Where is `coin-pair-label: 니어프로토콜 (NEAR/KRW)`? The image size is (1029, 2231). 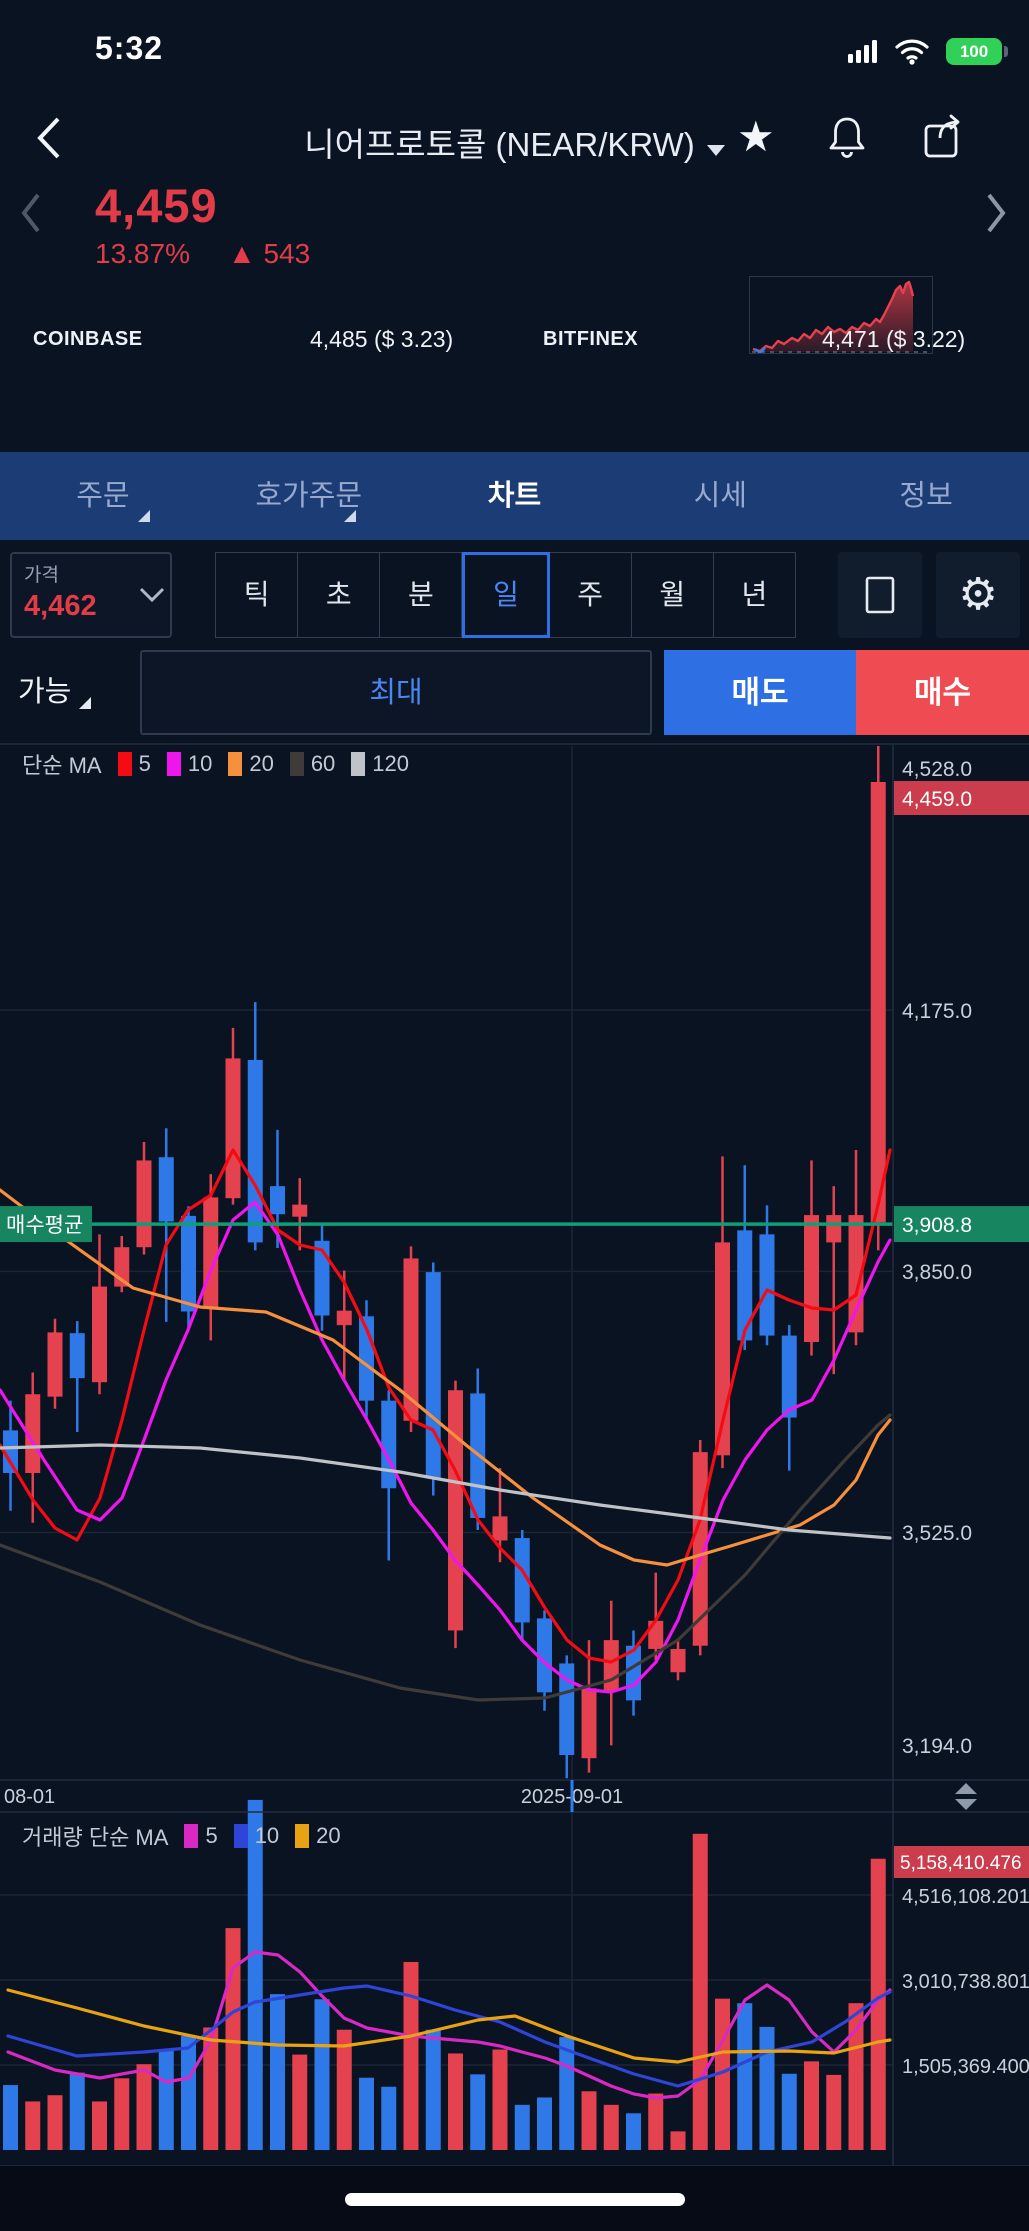
coin-pair-label: 니어프로토콜 (NEAR/KRW) is located at coordinates (499, 144).